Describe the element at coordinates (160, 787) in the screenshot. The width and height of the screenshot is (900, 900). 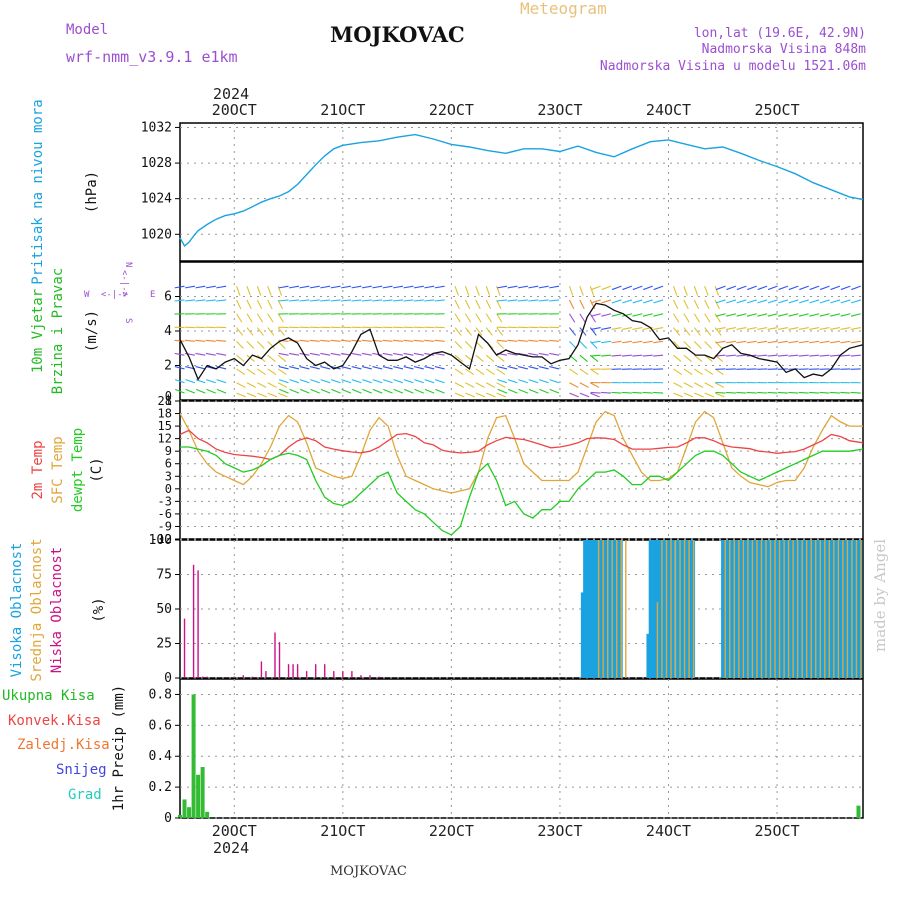
I see `y-tick-label: 0.2` at that location.